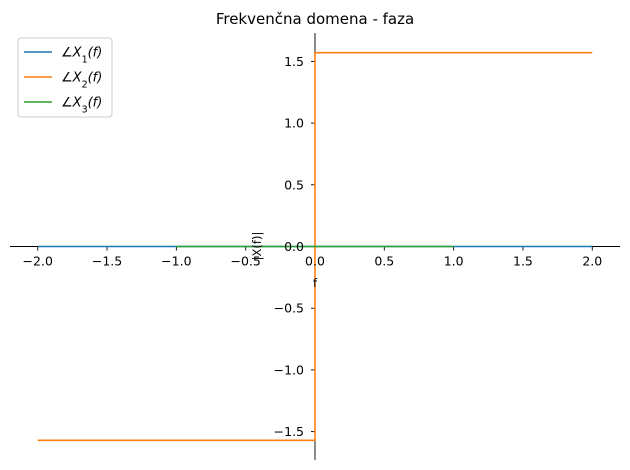  I want to click on x-tick-label: 1.0, so click(454, 261).